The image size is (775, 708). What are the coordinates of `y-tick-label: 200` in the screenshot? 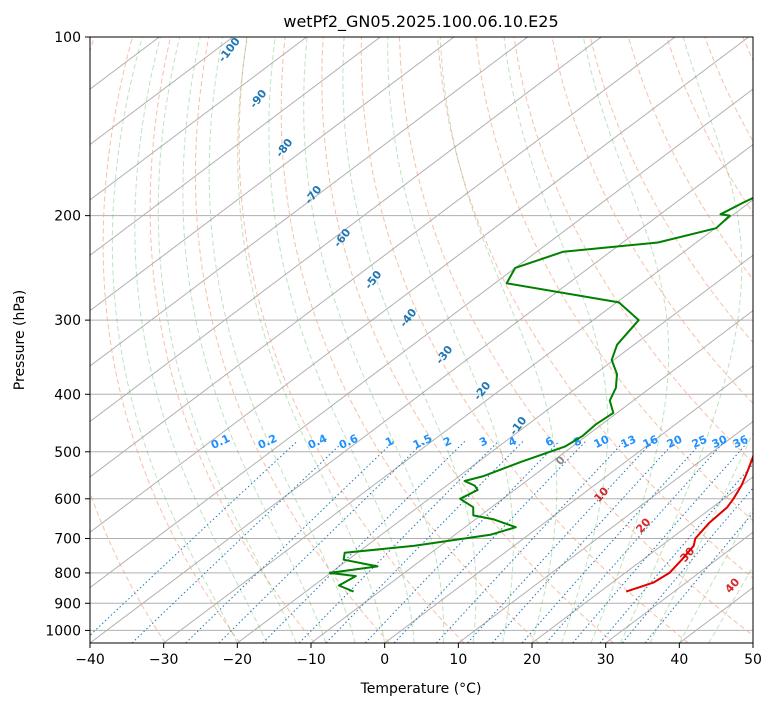 It's located at (67, 217).